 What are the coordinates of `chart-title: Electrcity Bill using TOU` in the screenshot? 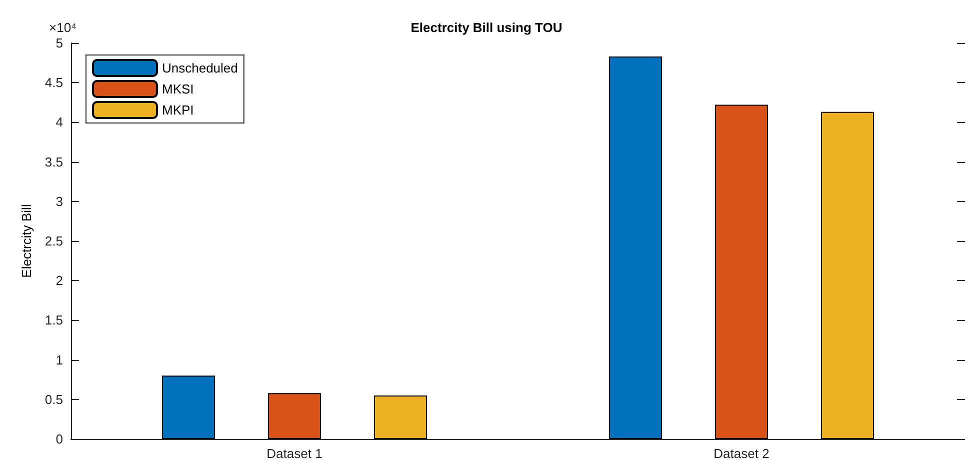 It's located at (486, 27).